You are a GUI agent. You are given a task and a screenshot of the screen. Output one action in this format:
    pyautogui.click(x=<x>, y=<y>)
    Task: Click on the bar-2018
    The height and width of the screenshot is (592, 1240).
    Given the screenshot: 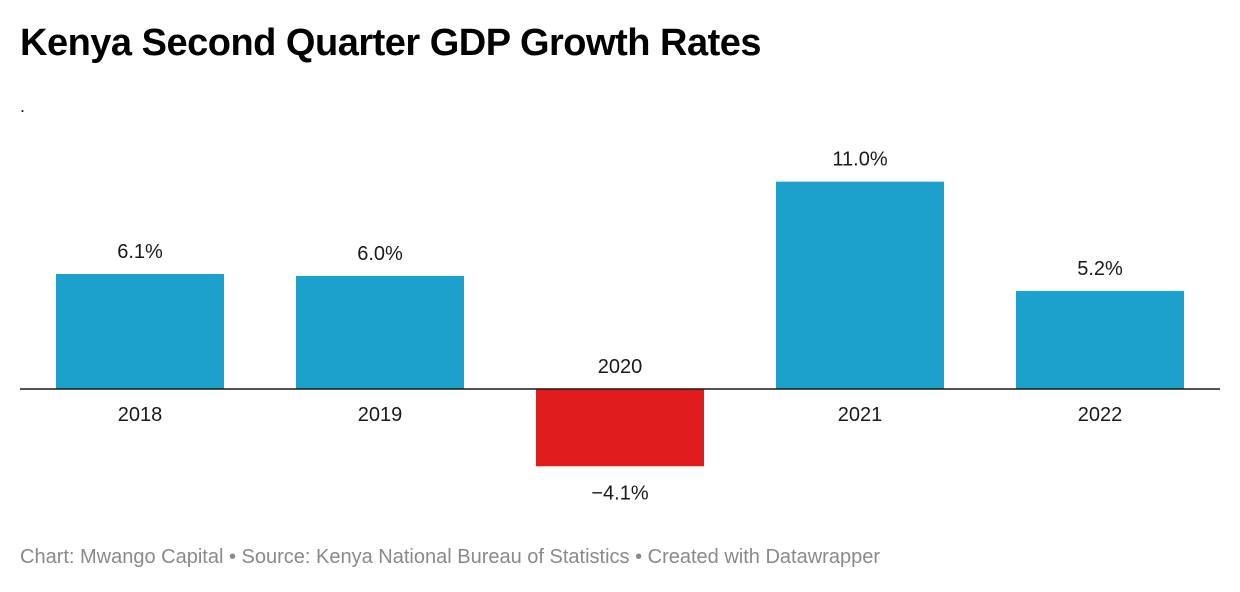 What is the action you would take?
    pyautogui.click(x=140, y=331)
    